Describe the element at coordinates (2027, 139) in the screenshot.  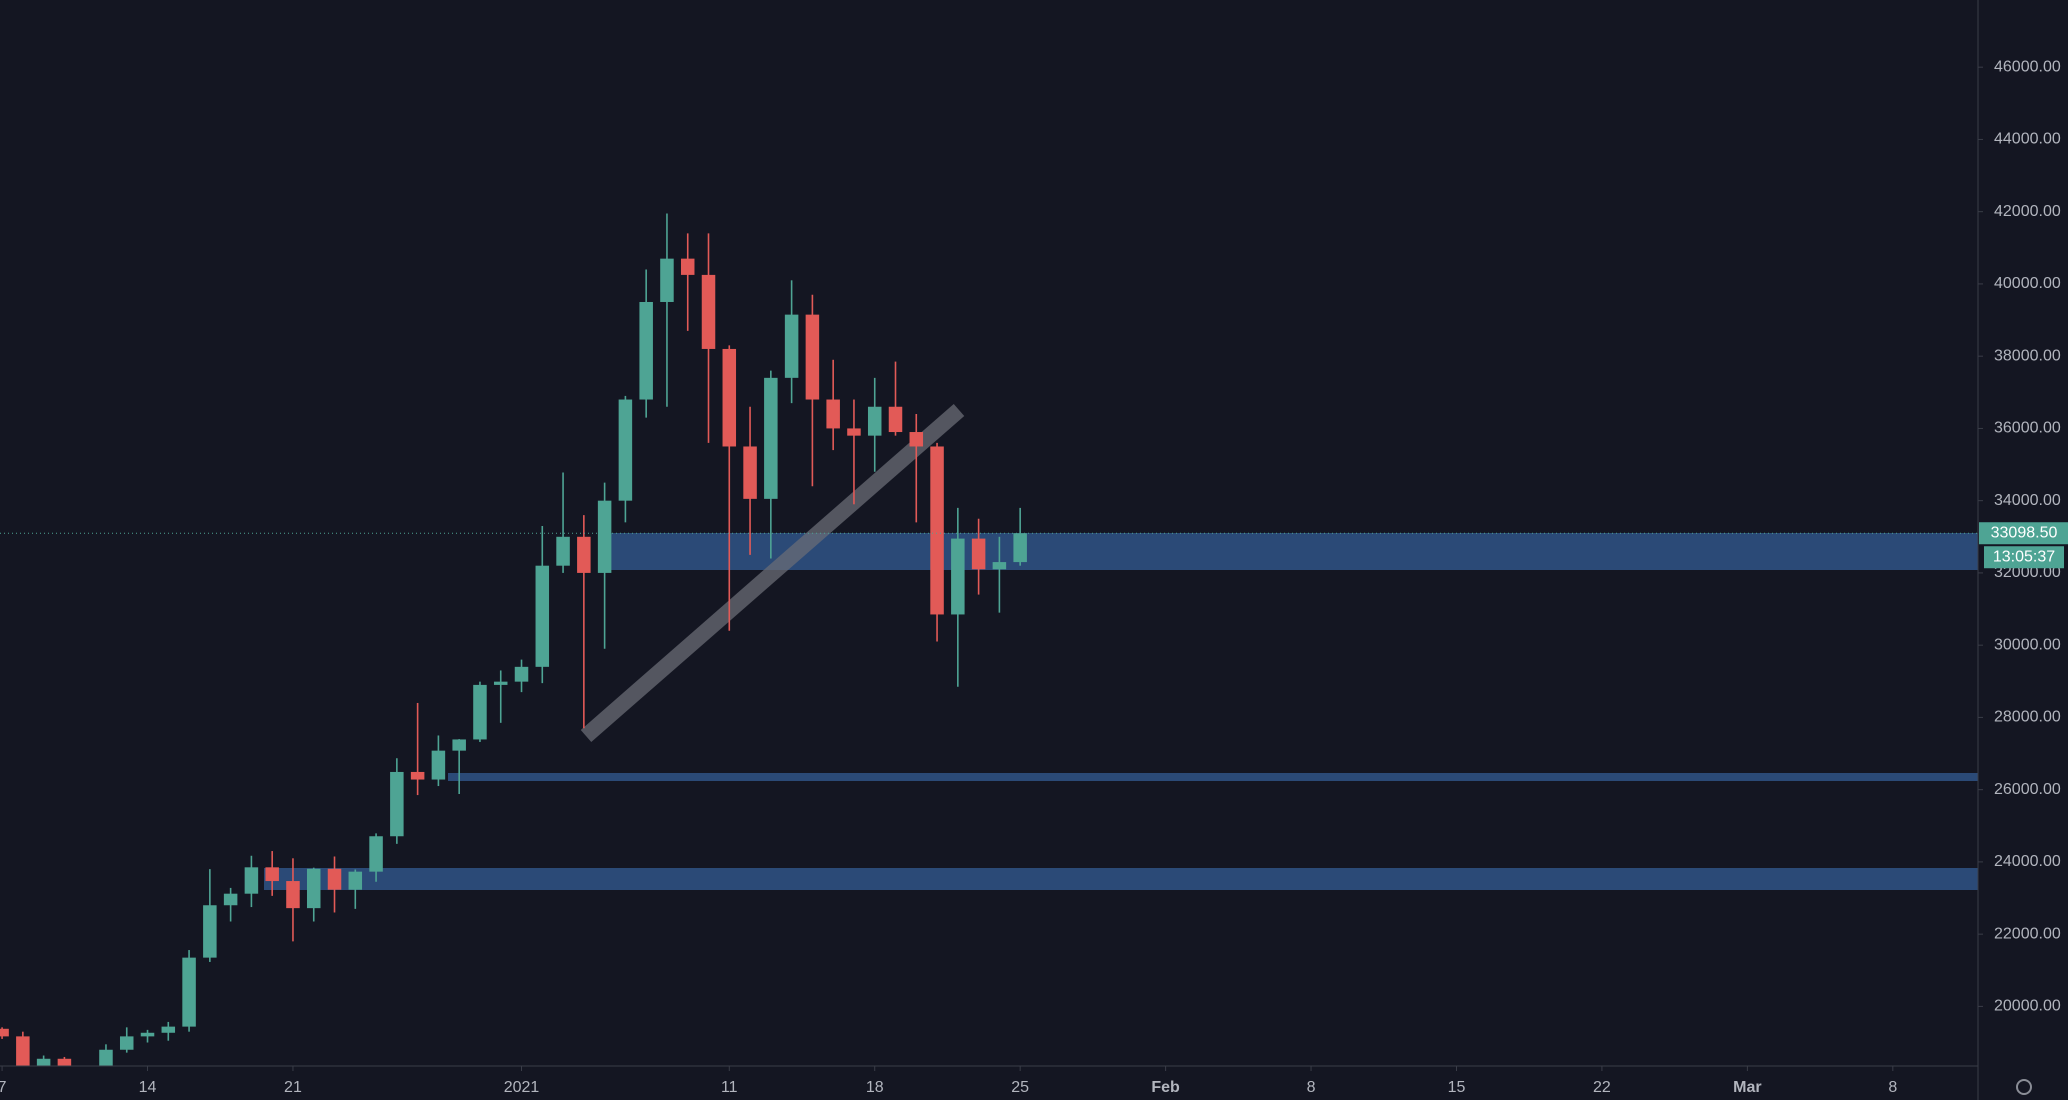
I see `y-tick-label: 44000.00` at that location.